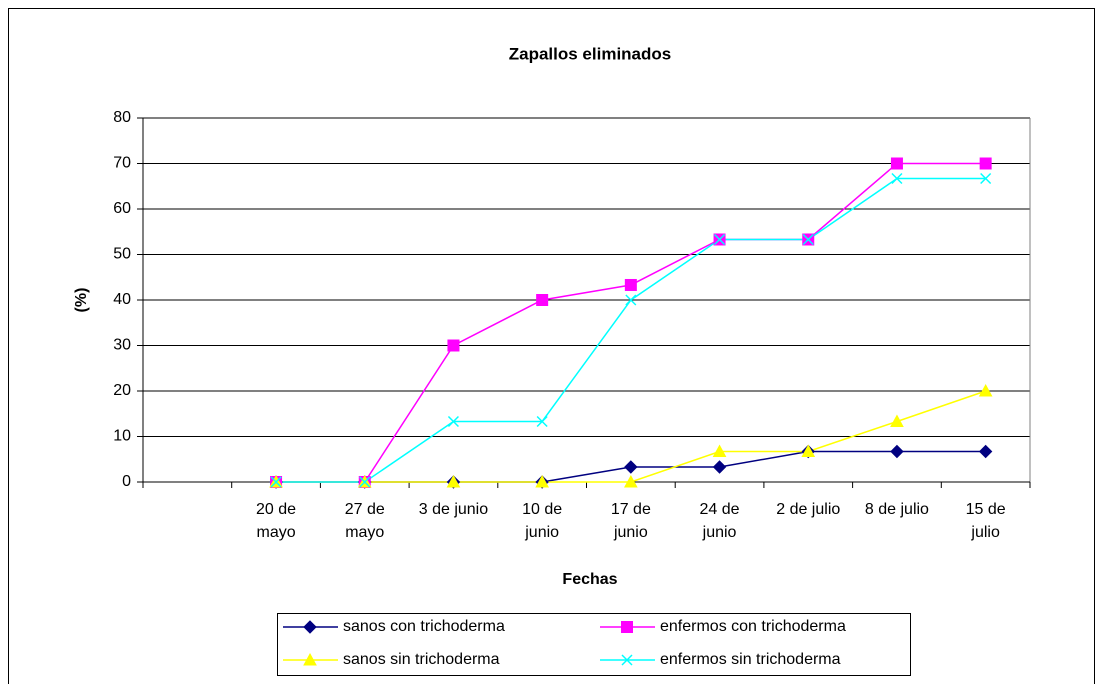 The image size is (1103, 684). Describe the element at coordinates (896, 509) in the screenshot. I see `x-tick-label: 8 de julio` at that location.